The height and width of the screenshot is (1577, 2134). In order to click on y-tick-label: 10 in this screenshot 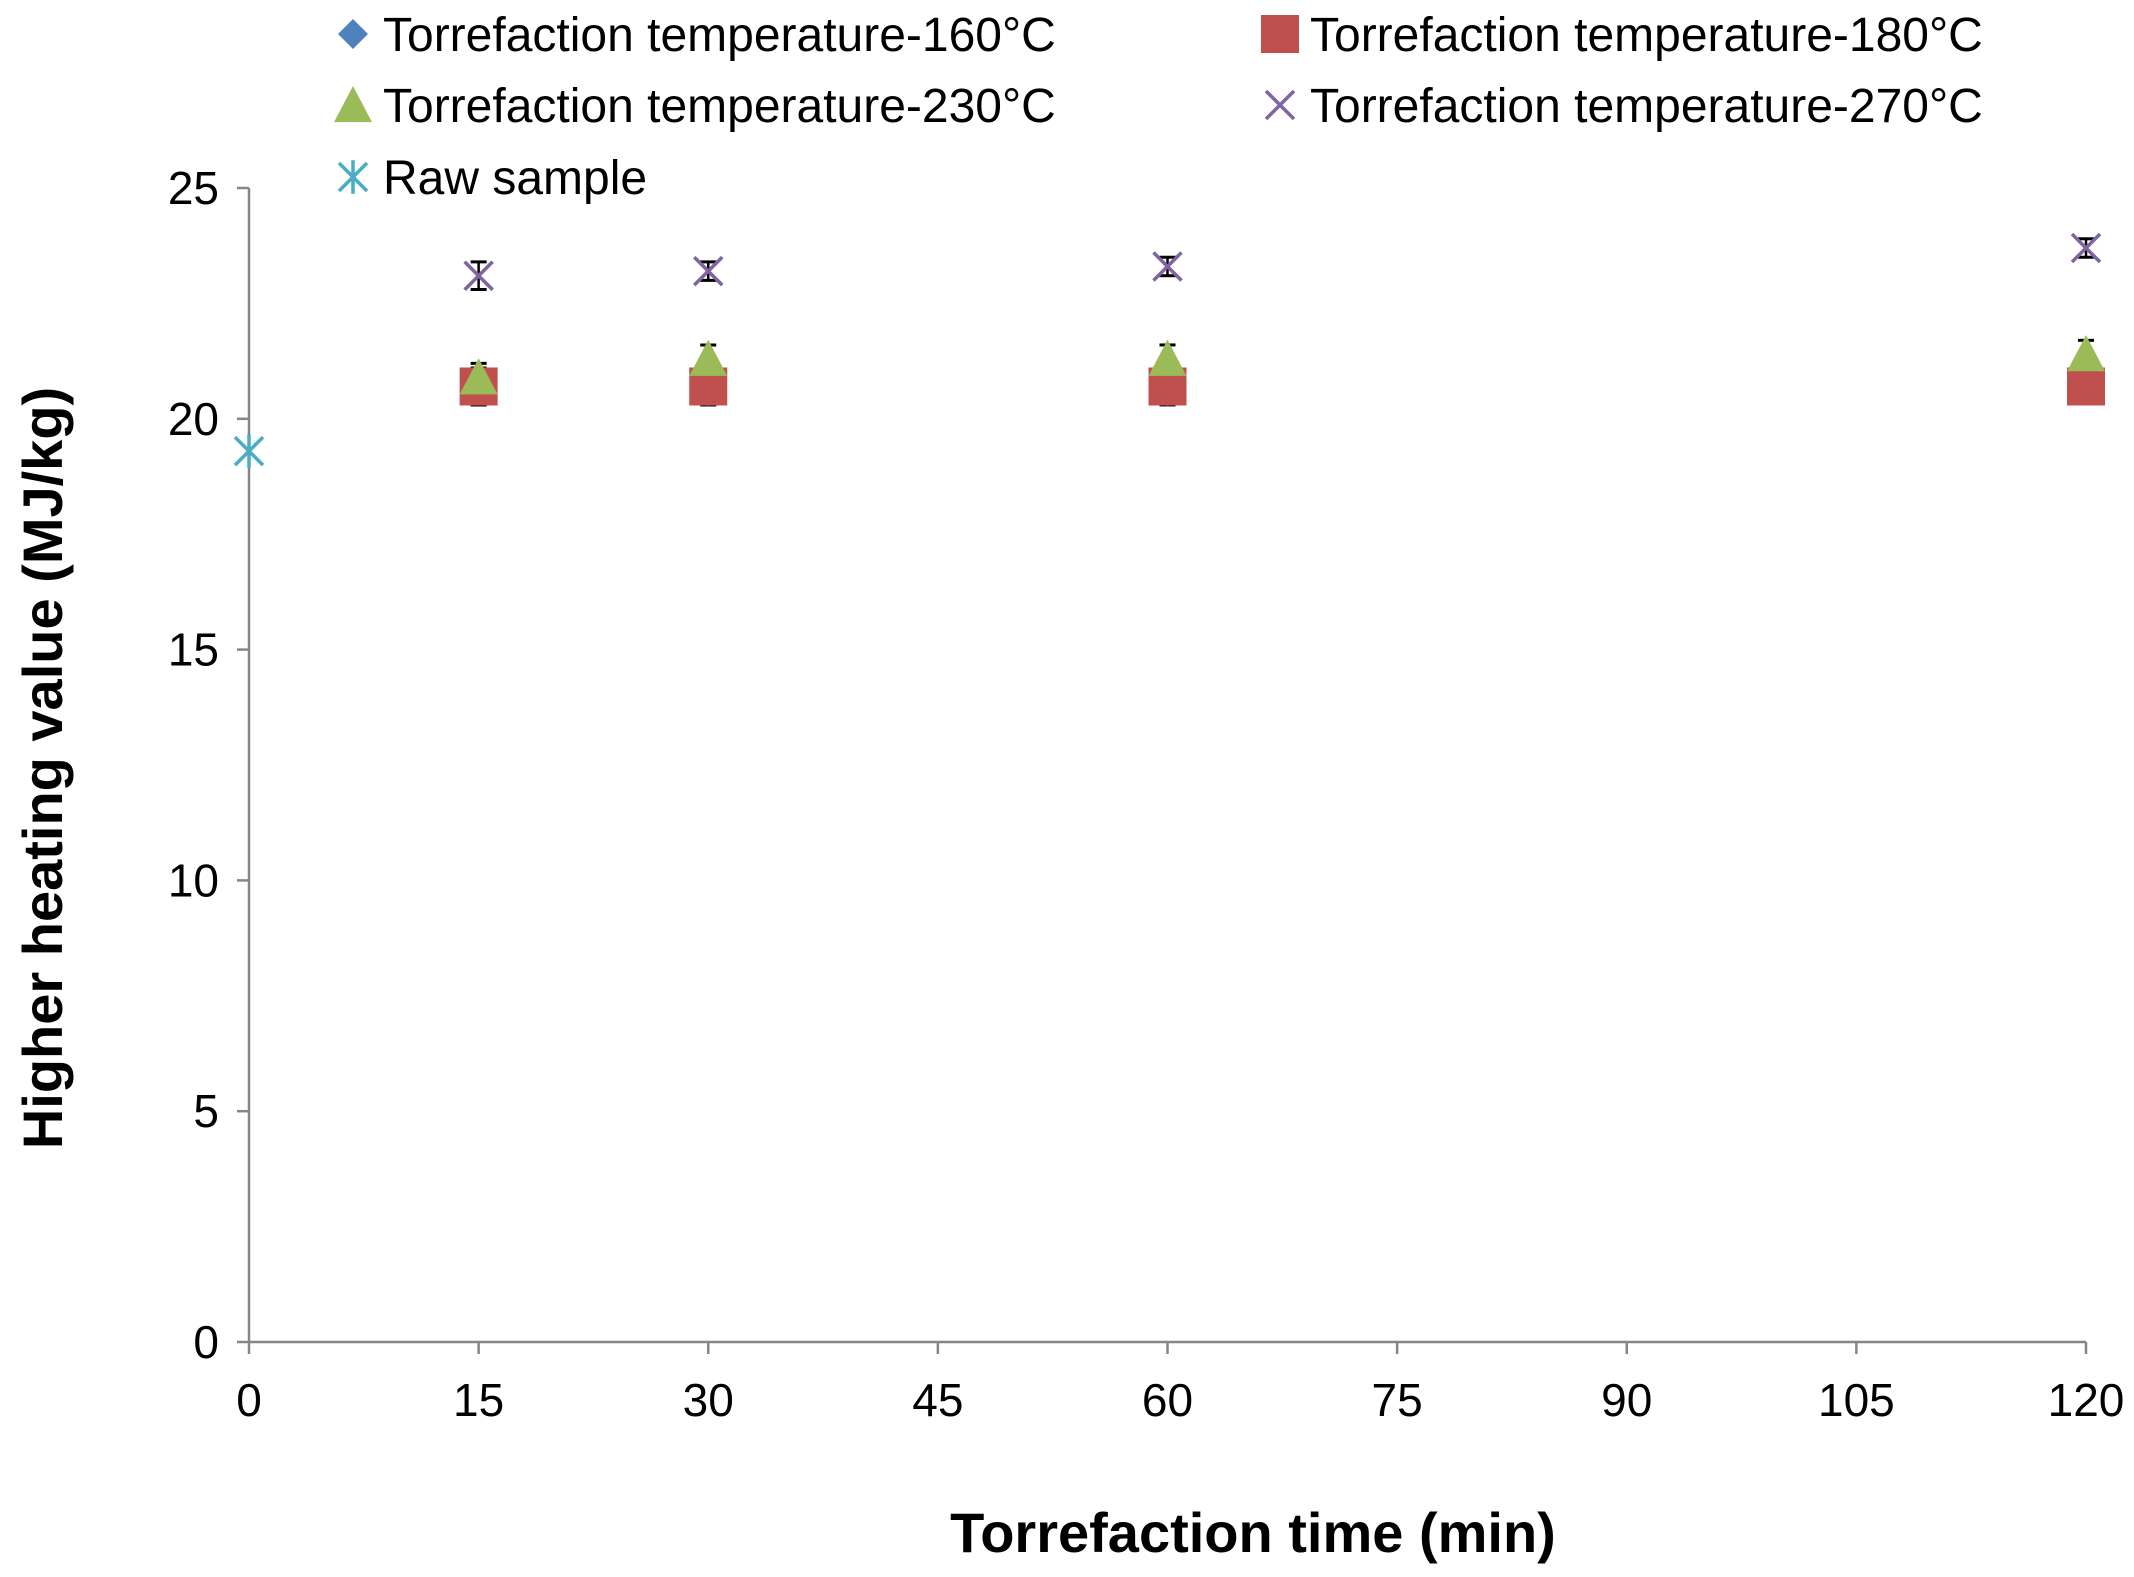, I will do `click(193, 880)`.